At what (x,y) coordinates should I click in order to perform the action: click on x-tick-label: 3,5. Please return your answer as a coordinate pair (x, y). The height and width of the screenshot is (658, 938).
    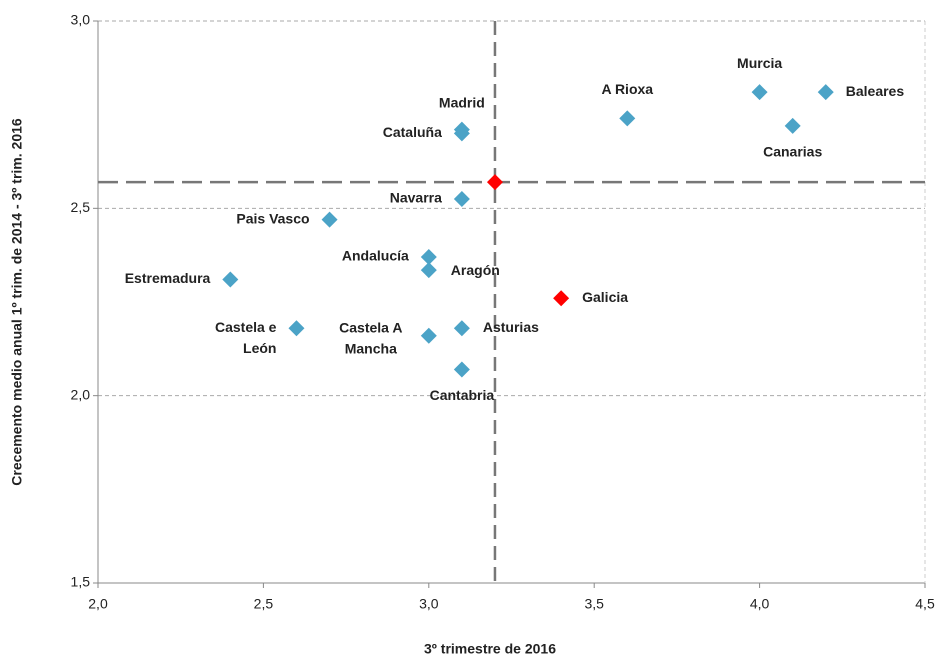
    Looking at the image, I should click on (594, 604).